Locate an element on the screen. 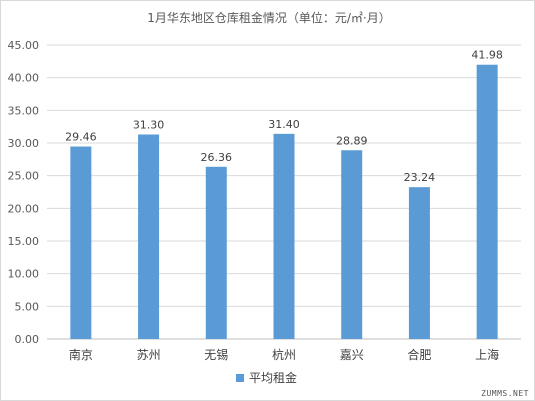 This screenshot has height=401, width=535. data-label: 23.24 is located at coordinates (420, 177).